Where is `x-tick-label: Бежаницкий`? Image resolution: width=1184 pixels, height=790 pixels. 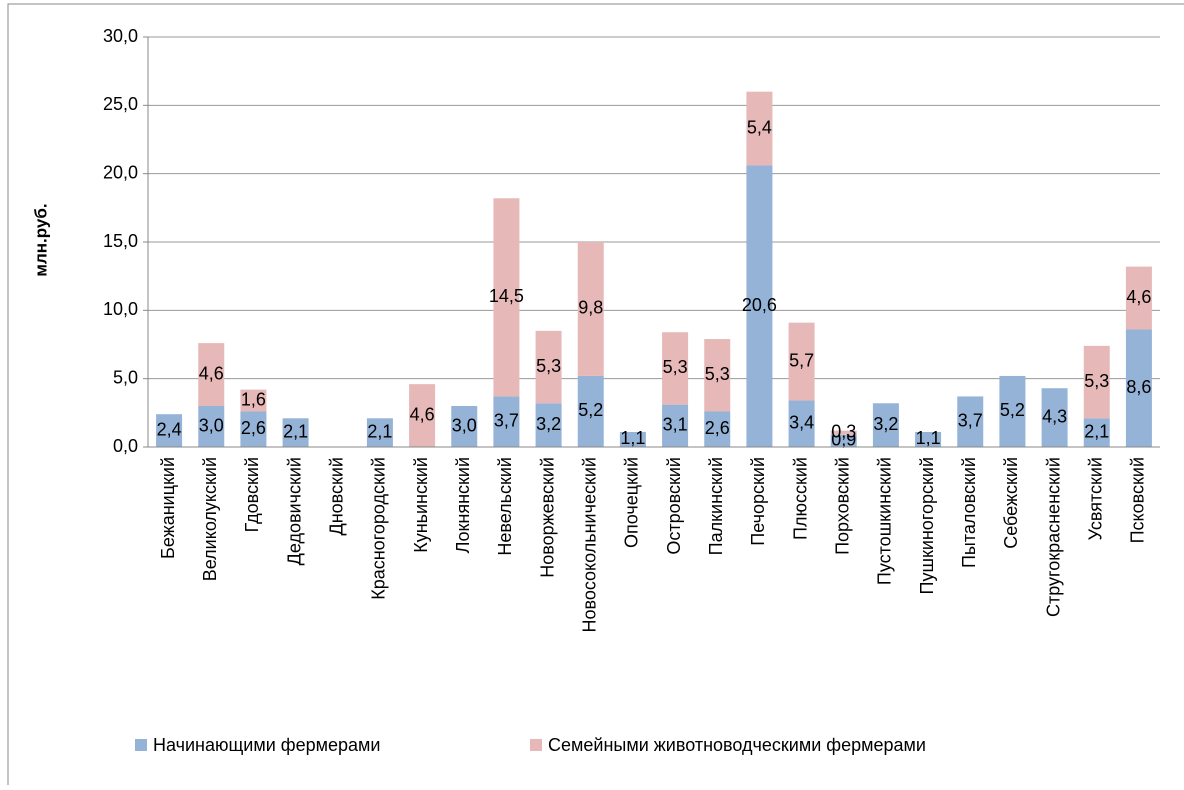
x-tick-label: Бежаницкий is located at coordinates (168, 508).